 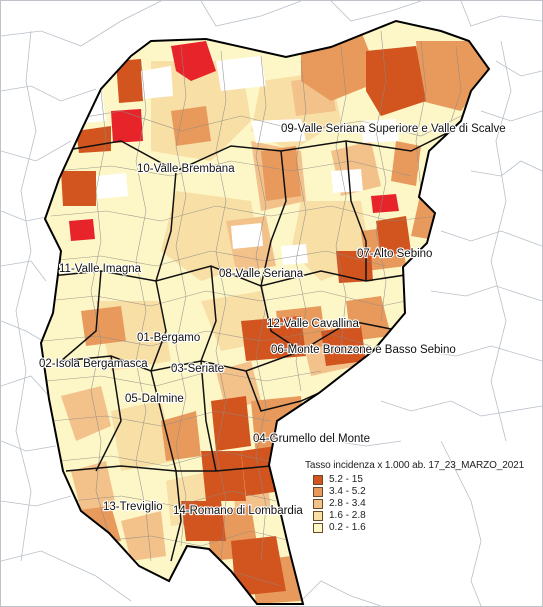 What do you see at coordinates (93, 364) in the screenshot?
I see `district-label-02: 02-Isola Bergamasca` at bounding box center [93, 364].